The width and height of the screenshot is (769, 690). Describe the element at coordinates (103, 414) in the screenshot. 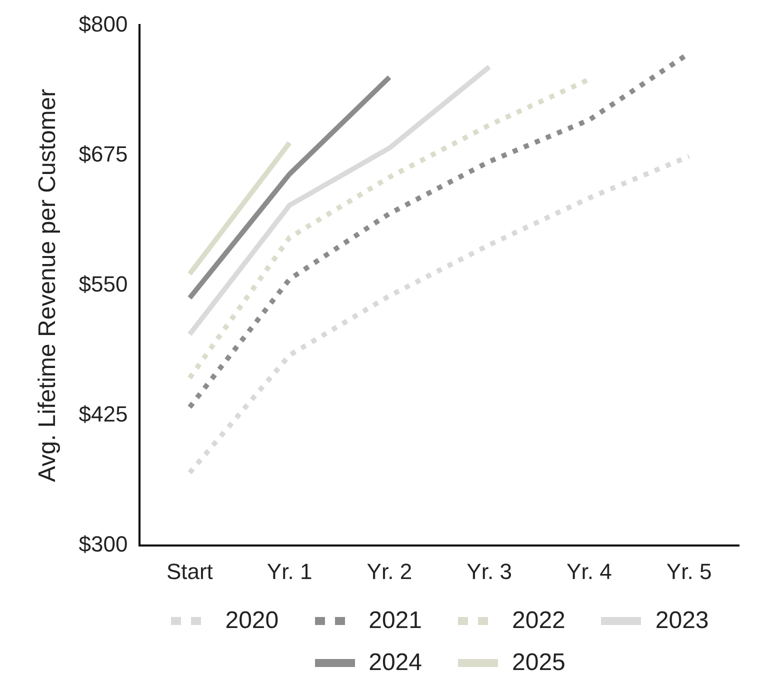

I see `y-tick-label: $425` at that location.